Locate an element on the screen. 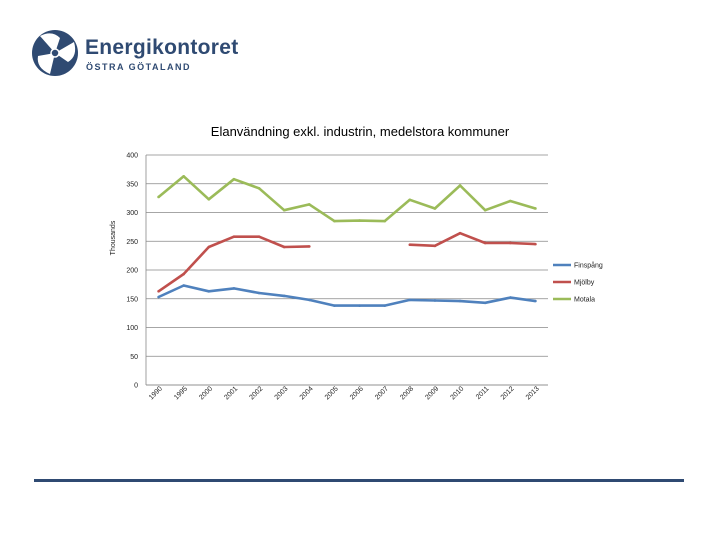 The image size is (720, 540). x-tick-label: 2012 is located at coordinates (508, 393).